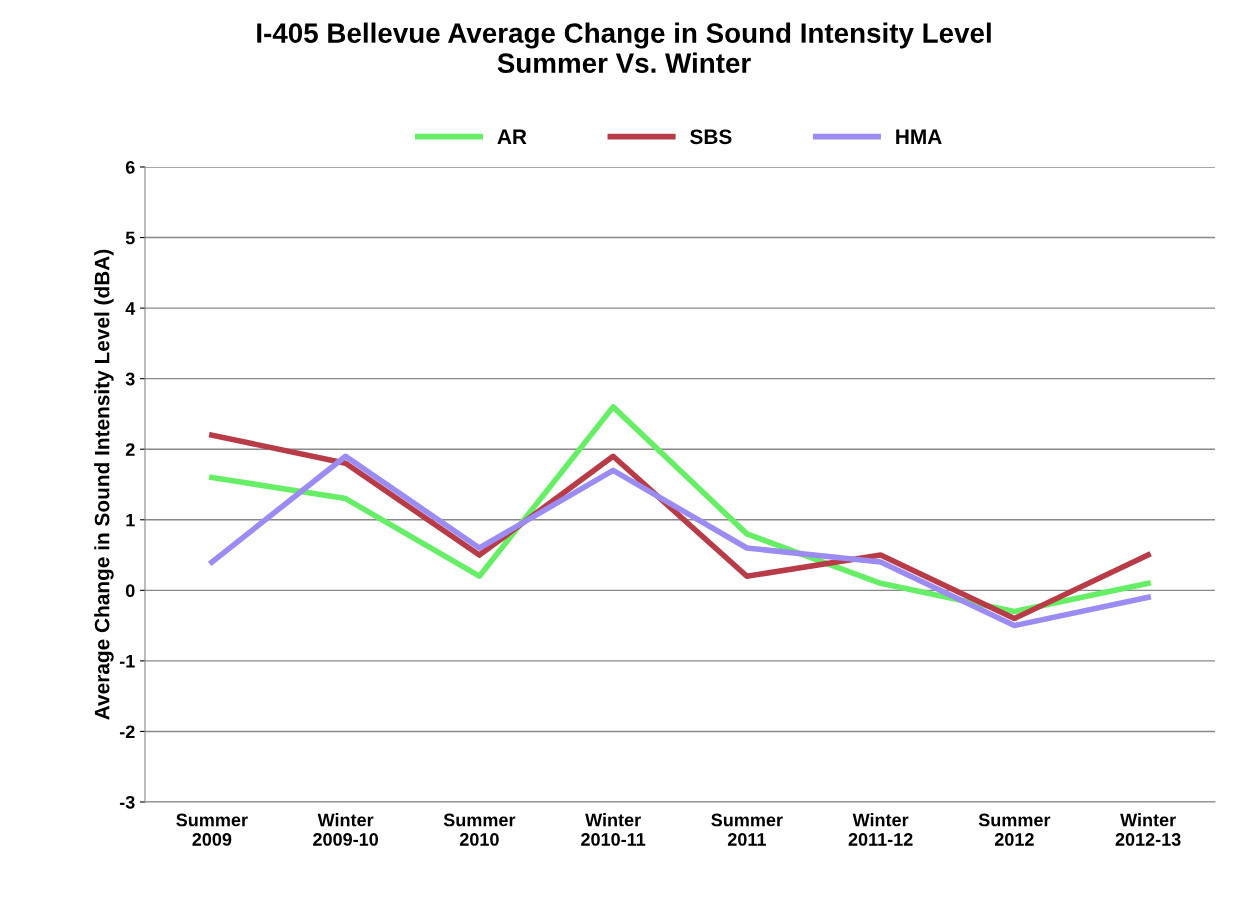 This screenshot has height=901, width=1248. Describe the element at coordinates (130, 520) in the screenshot. I see `y-tick-label: 1` at that location.